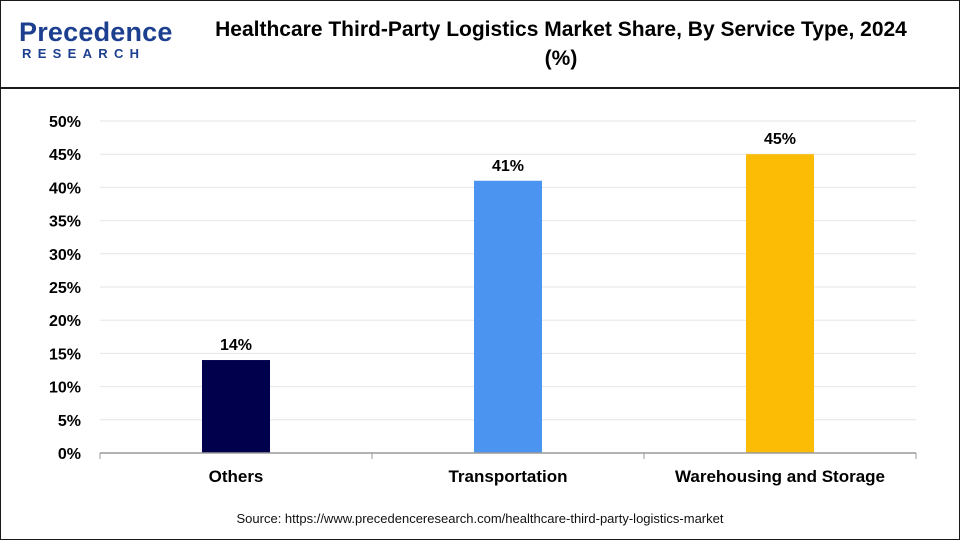  I want to click on y-tick-label: 25%, so click(65, 288).